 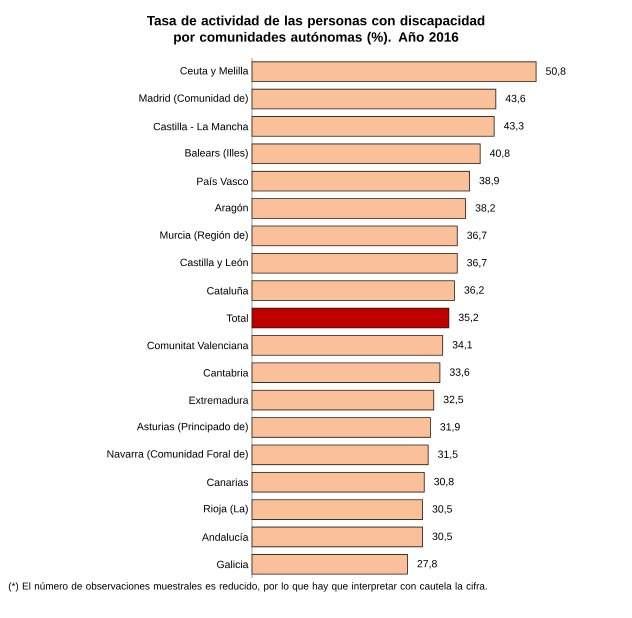 I want to click on y-tick-label: Extremadura, so click(x=218, y=400).